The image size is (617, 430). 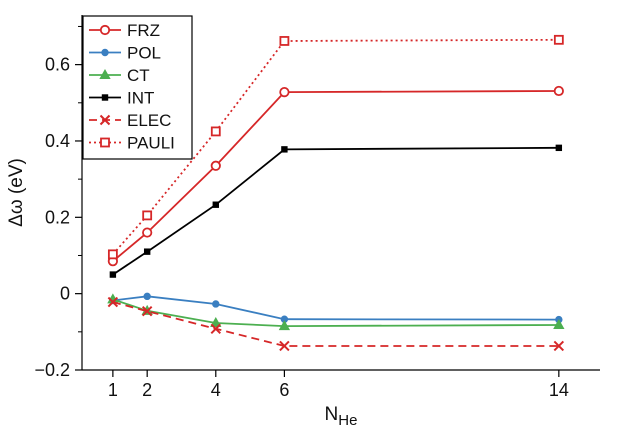 I want to click on legend-label-elec: ELEC, so click(x=149, y=120).